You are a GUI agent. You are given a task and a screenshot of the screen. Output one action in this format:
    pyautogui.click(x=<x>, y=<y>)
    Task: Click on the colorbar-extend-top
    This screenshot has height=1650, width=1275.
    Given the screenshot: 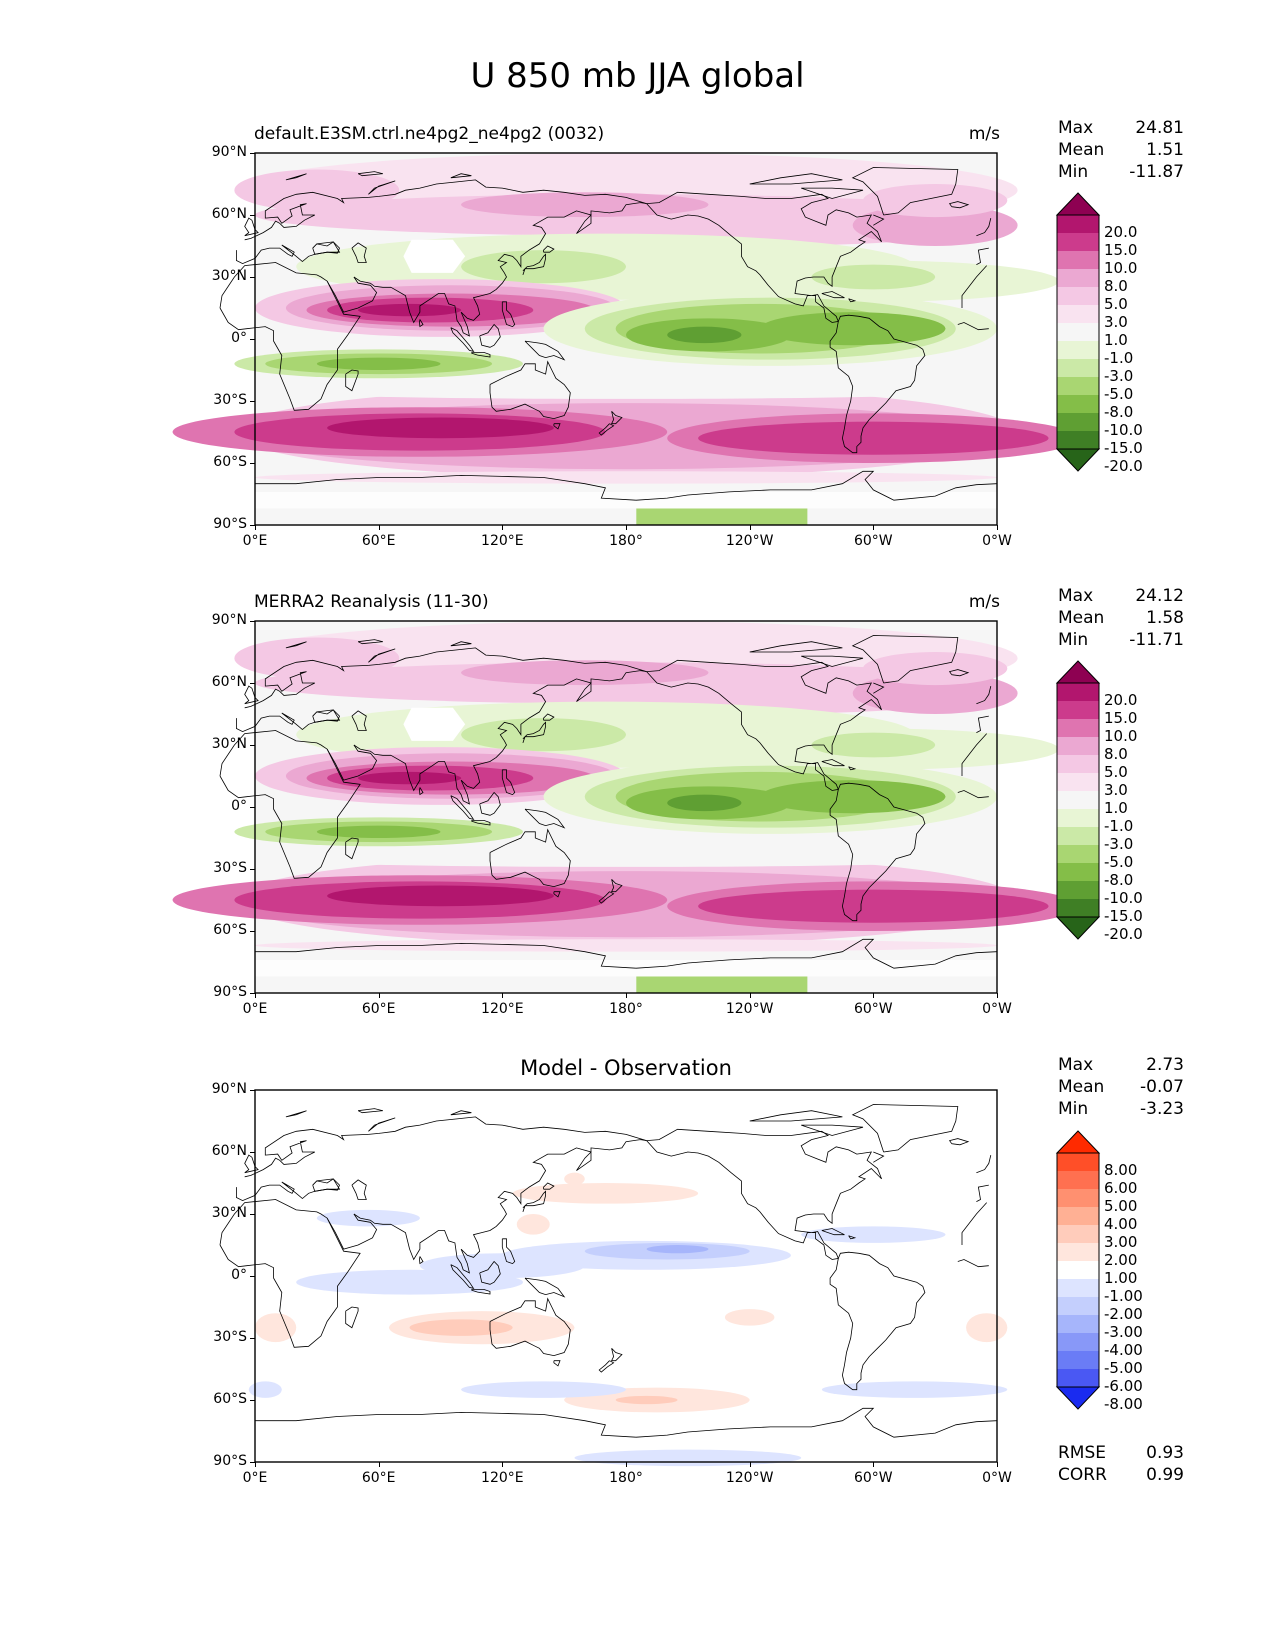 What is the action you would take?
    pyautogui.click(x=1078, y=1142)
    